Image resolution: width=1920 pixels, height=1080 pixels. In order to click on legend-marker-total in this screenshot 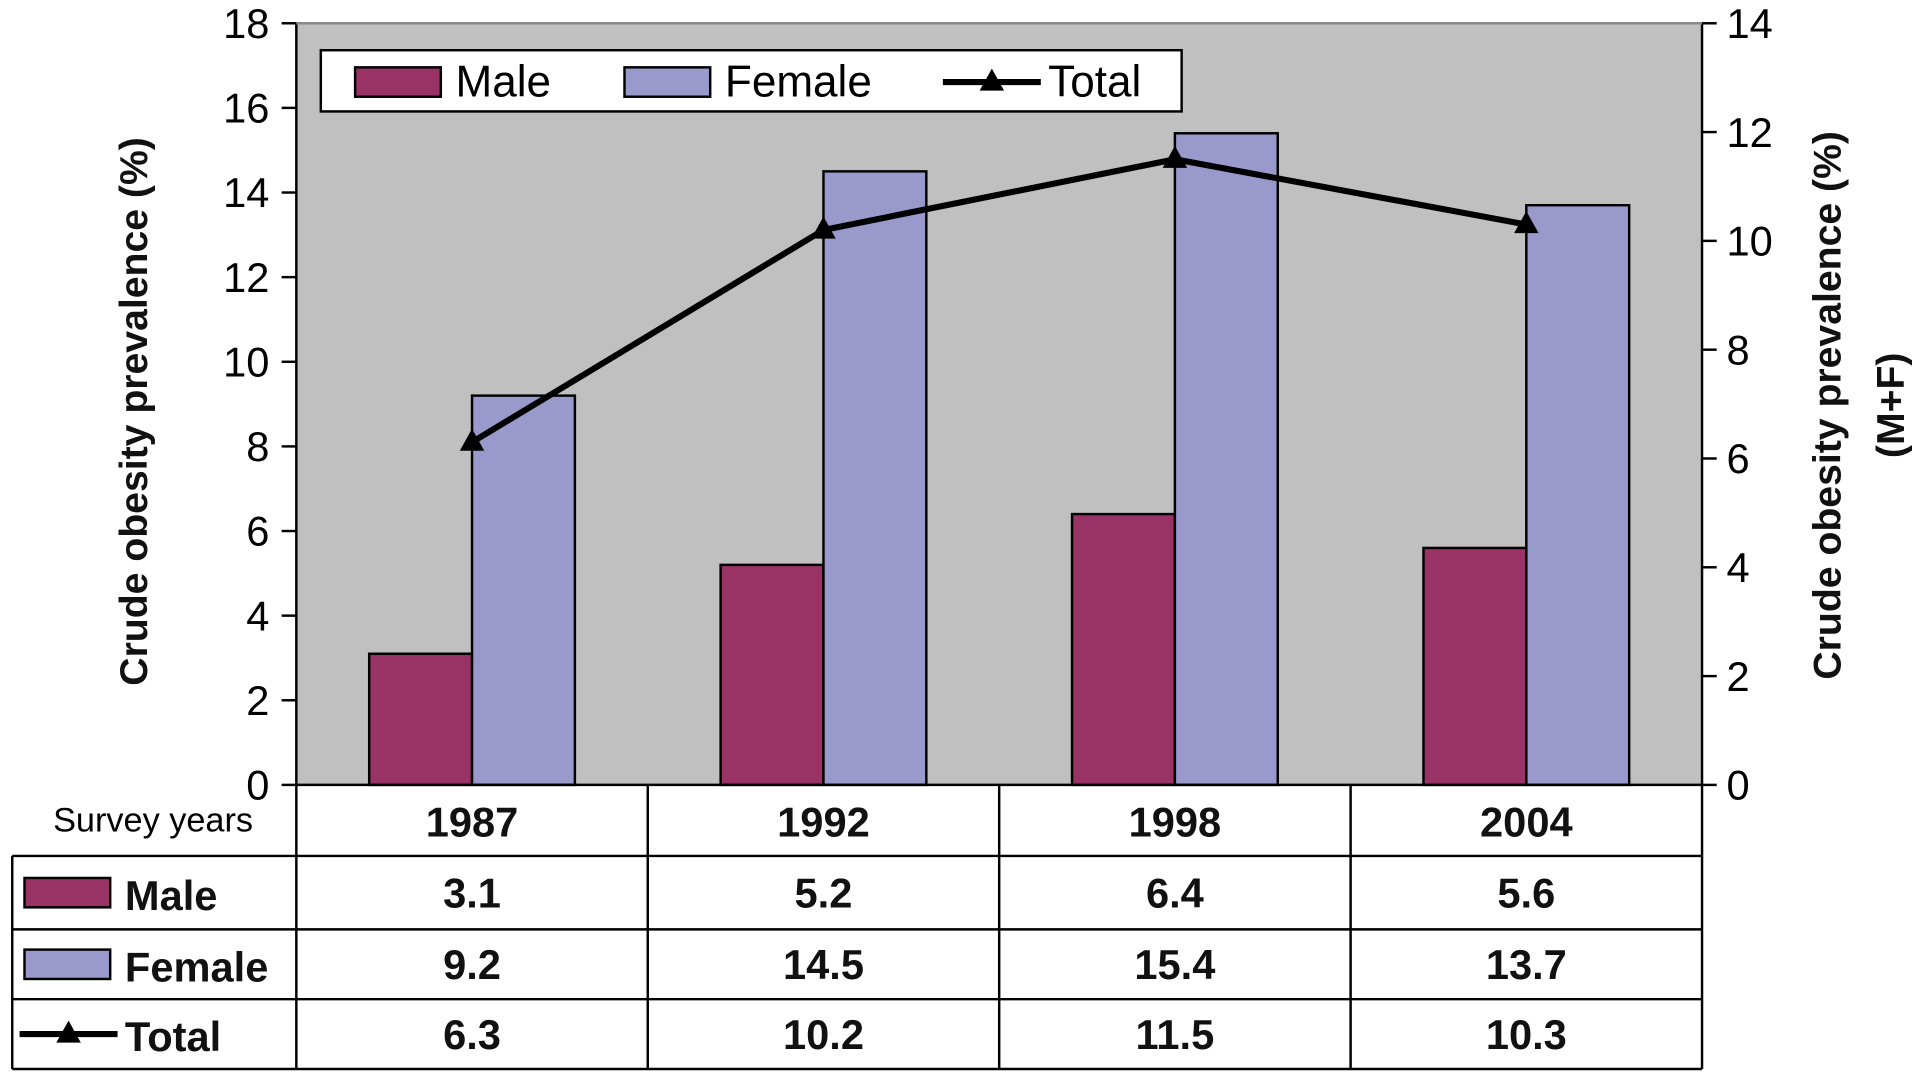, I will do `click(992, 79)`.